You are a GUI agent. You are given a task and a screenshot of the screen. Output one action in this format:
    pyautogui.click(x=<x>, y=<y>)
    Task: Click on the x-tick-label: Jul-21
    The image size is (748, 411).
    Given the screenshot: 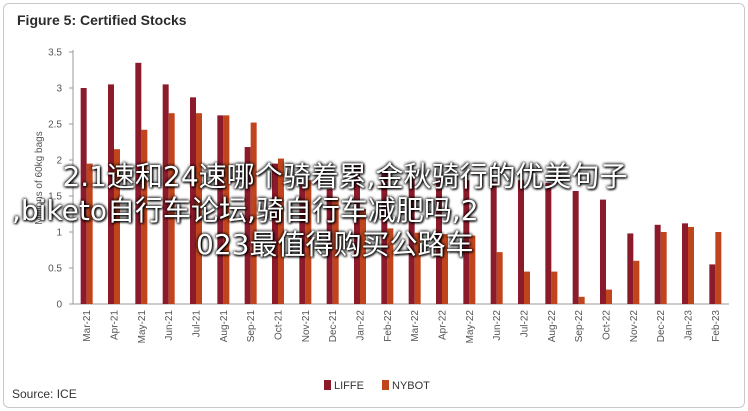 What is the action you would take?
    pyautogui.click(x=197, y=324)
    